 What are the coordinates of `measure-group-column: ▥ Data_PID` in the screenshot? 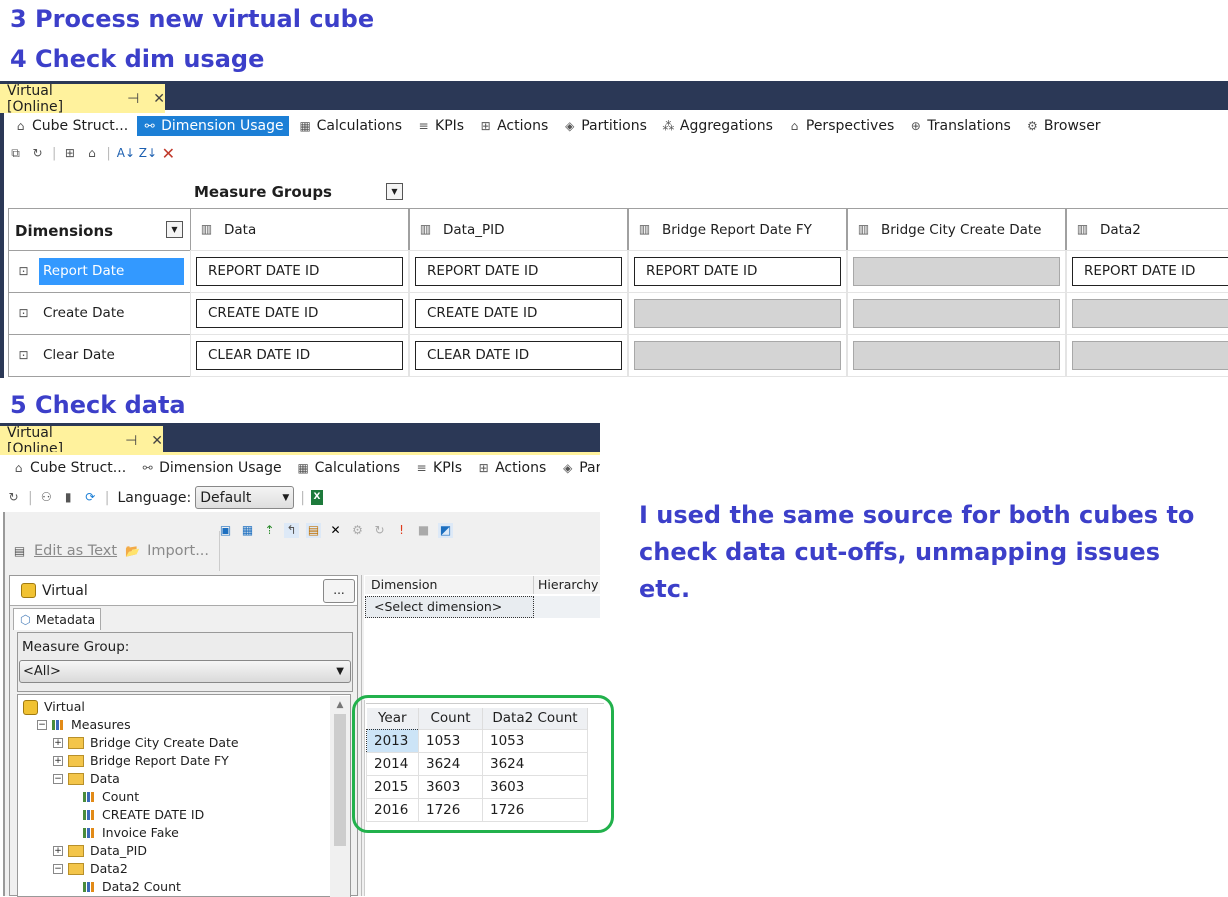 It's located at (518, 229).